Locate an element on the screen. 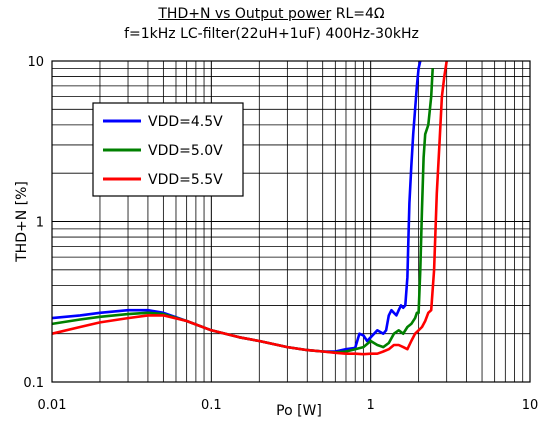  x-tick-label: 10 is located at coordinates (530, 405).